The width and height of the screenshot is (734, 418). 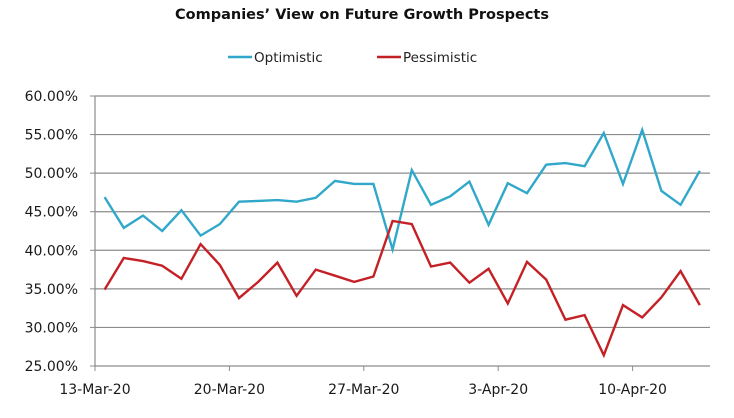 What do you see at coordinates (51, 328) in the screenshot?
I see `y-tick-label: 30.00%` at bounding box center [51, 328].